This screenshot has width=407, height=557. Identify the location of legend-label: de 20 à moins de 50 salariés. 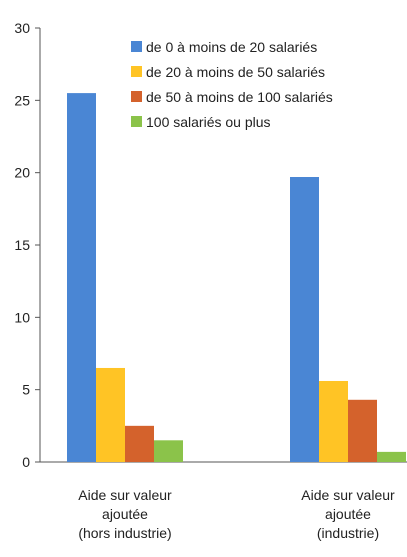
(235, 72).